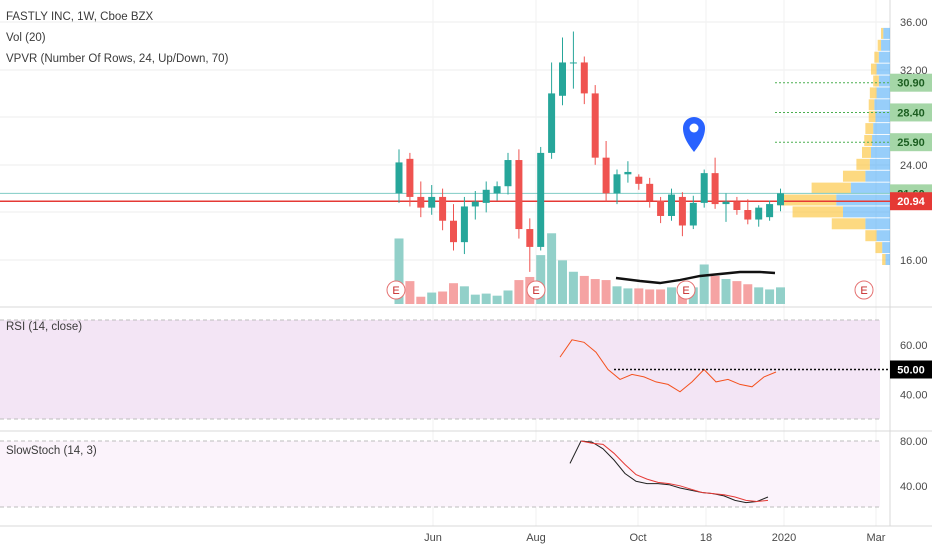  Describe the element at coordinates (536, 538) in the screenshot. I see `time-axis-tick: Aug` at that location.